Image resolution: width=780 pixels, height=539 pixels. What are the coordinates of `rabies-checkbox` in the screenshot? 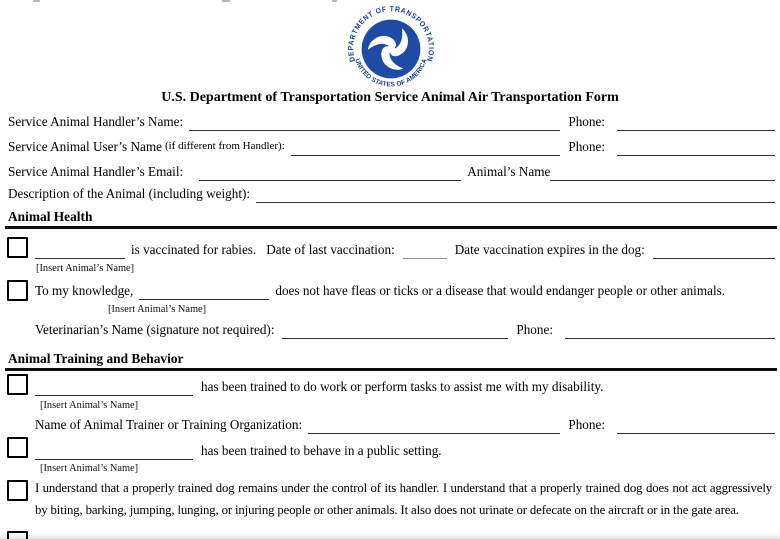 It's located at (17, 247).